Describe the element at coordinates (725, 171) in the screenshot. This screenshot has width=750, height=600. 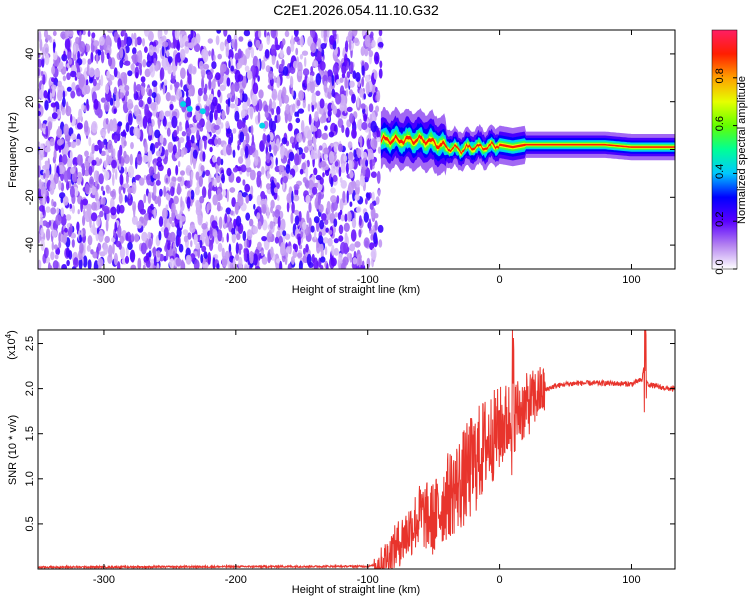
I see `colorbar-ticks: 0.0 0.2 0.4 0.6 0.8` at that location.